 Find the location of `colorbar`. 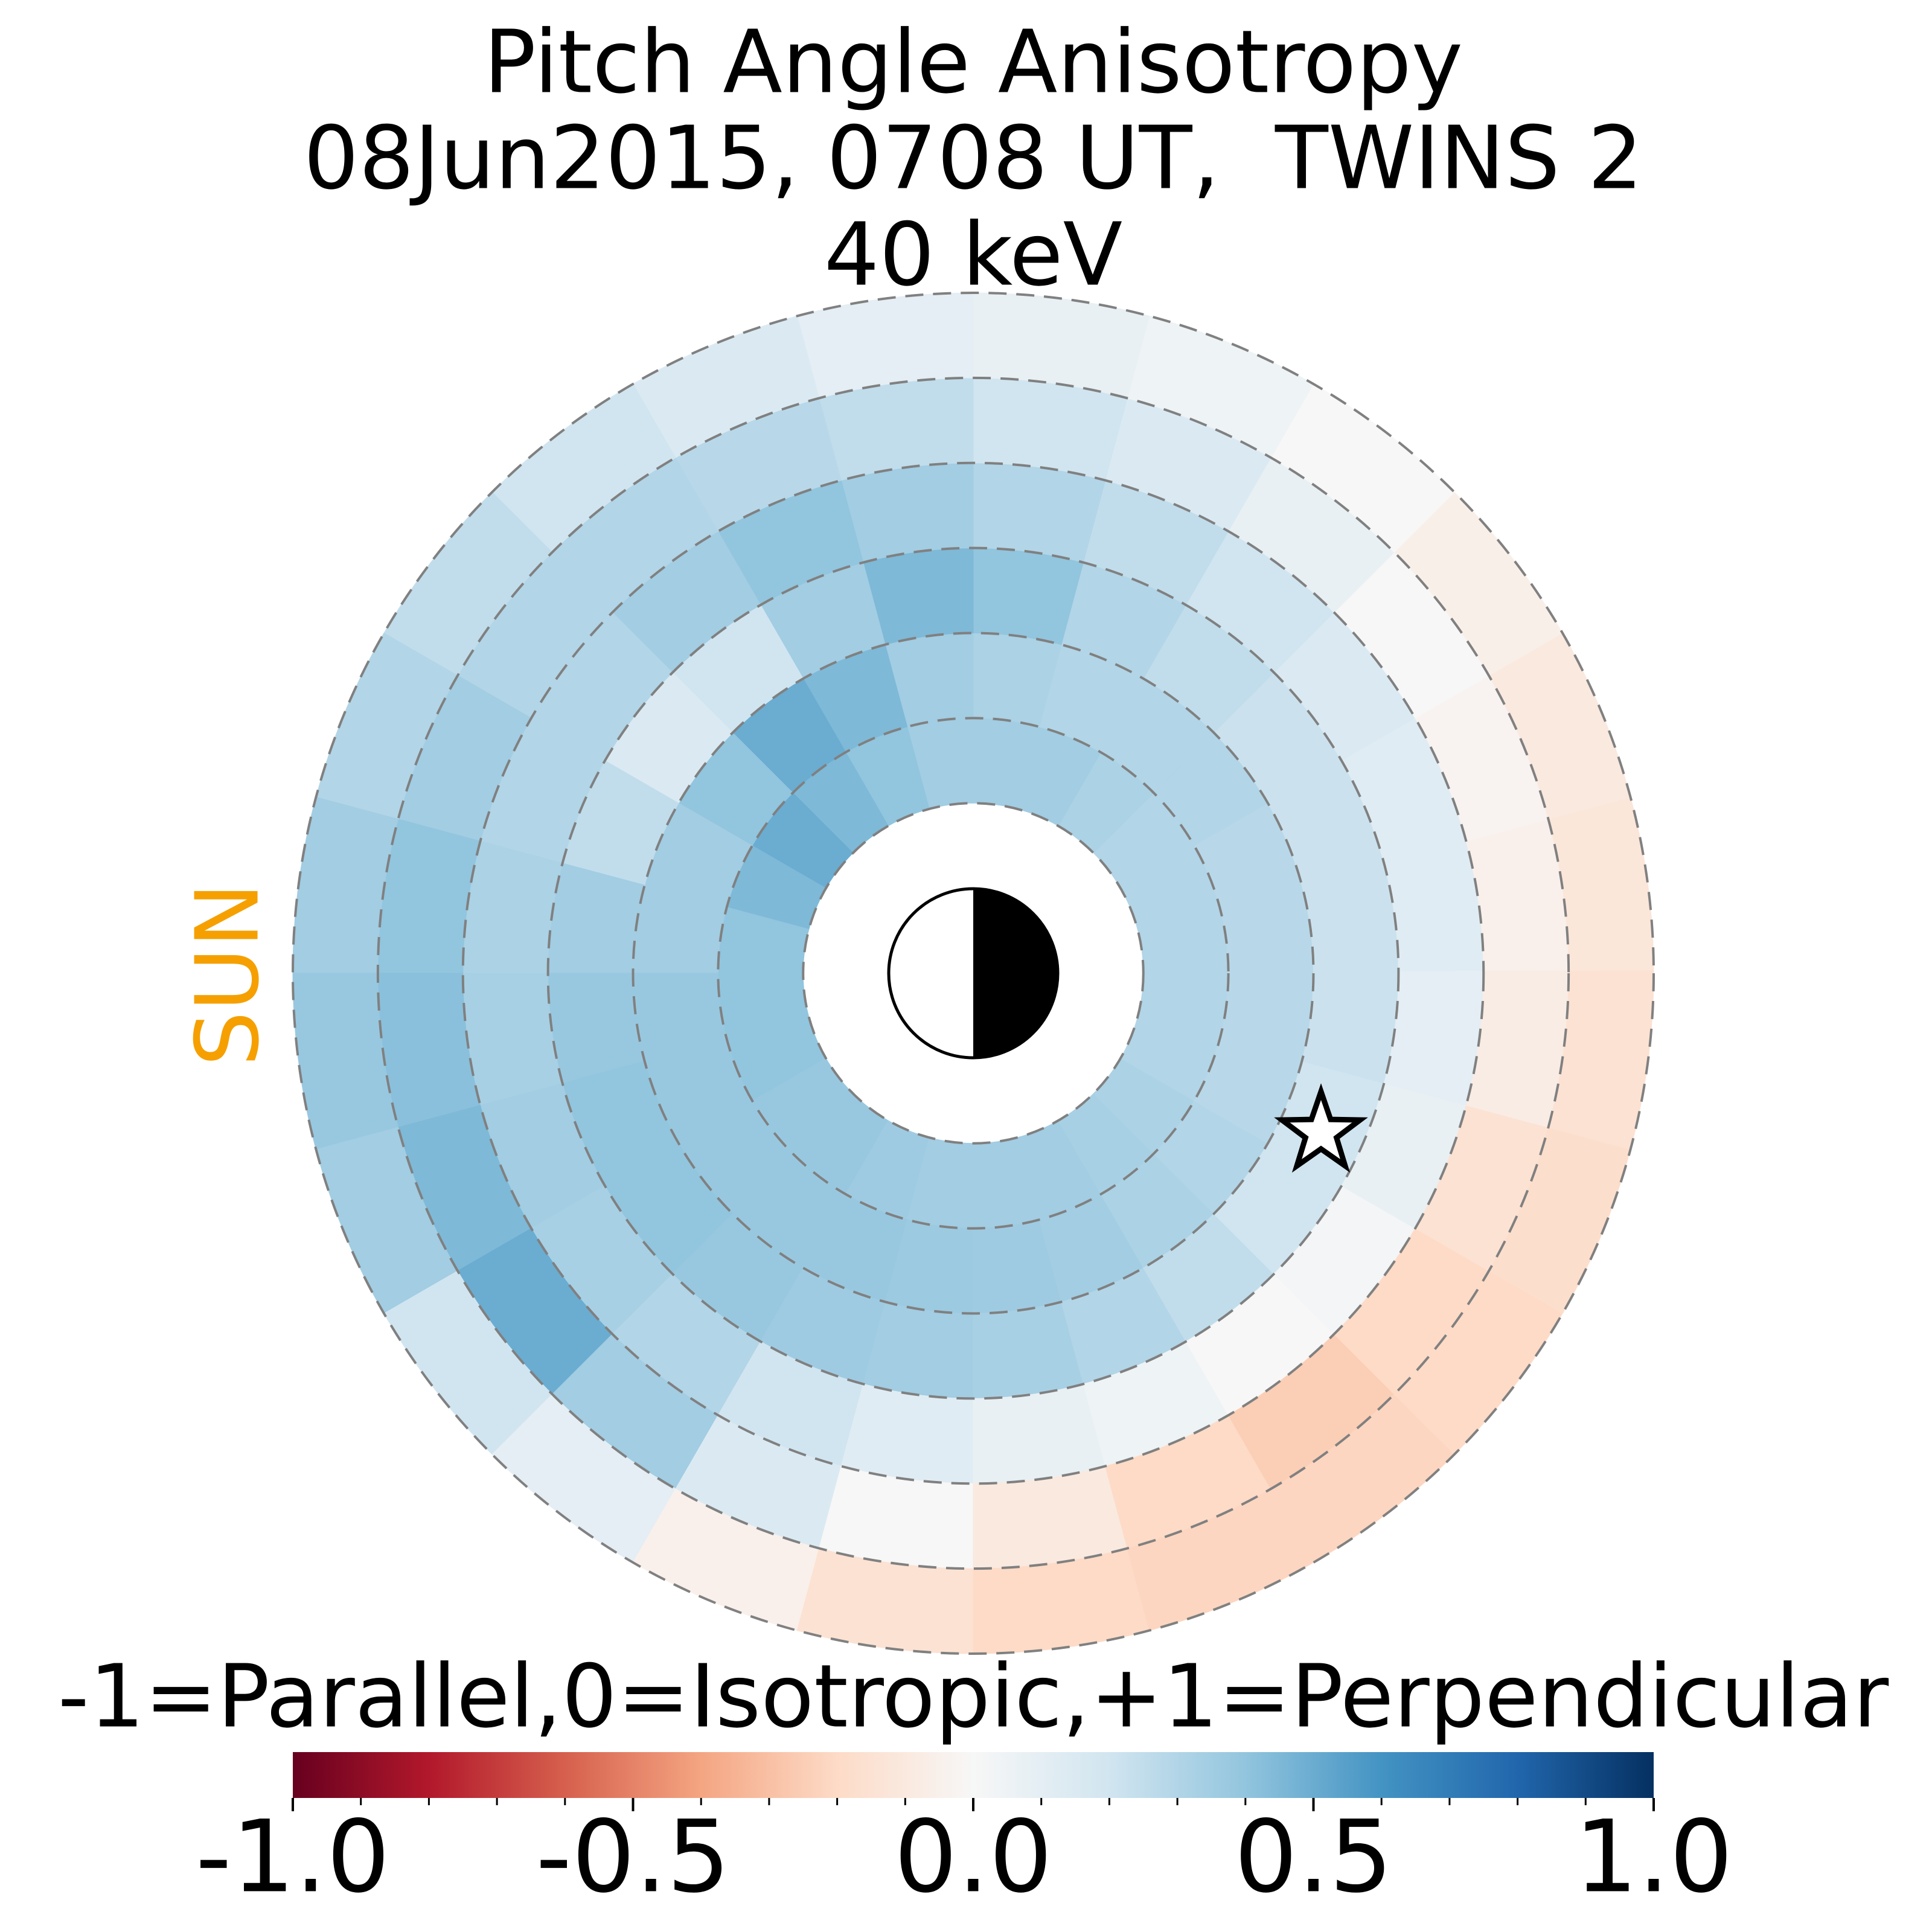

colorbar is located at coordinates (974, 1775).